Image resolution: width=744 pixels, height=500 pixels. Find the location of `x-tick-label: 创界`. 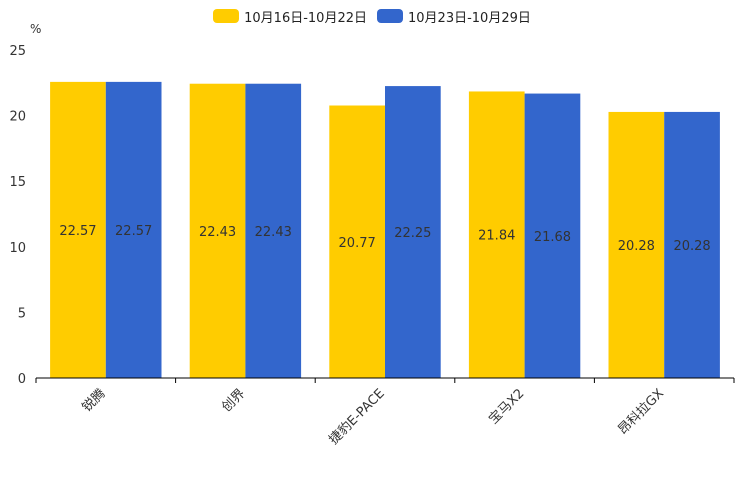

x-tick-label: 创界 is located at coordinates (233, 400).